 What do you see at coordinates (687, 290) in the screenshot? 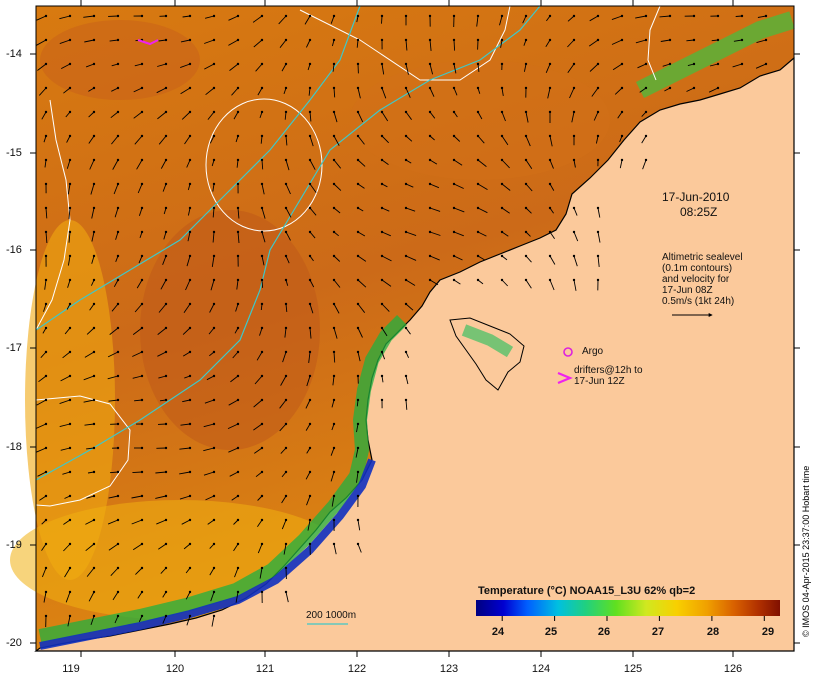
I see `legend-line: 17-Jun 08Z` at bounding box center [687, 290].